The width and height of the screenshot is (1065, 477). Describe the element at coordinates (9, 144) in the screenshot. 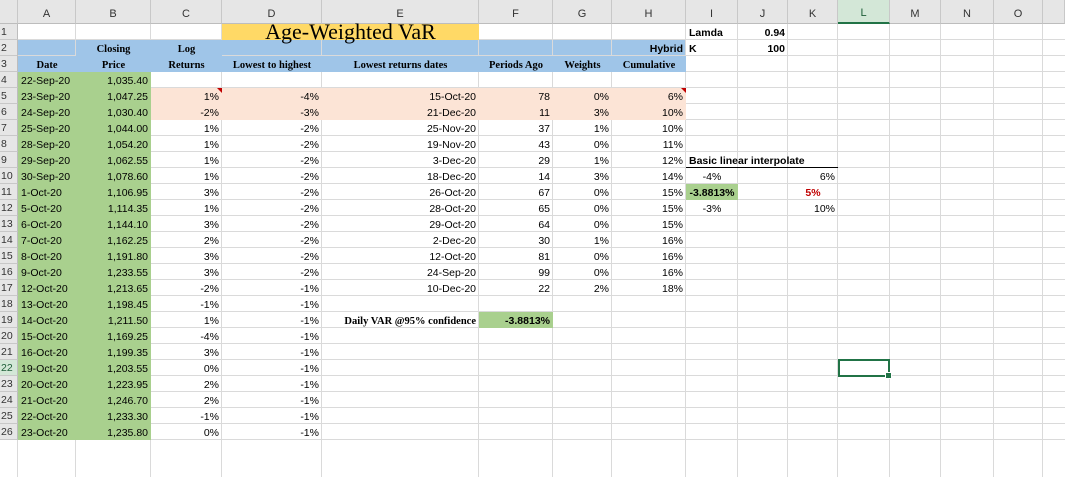

I see `row-header-8: 8` at that location.